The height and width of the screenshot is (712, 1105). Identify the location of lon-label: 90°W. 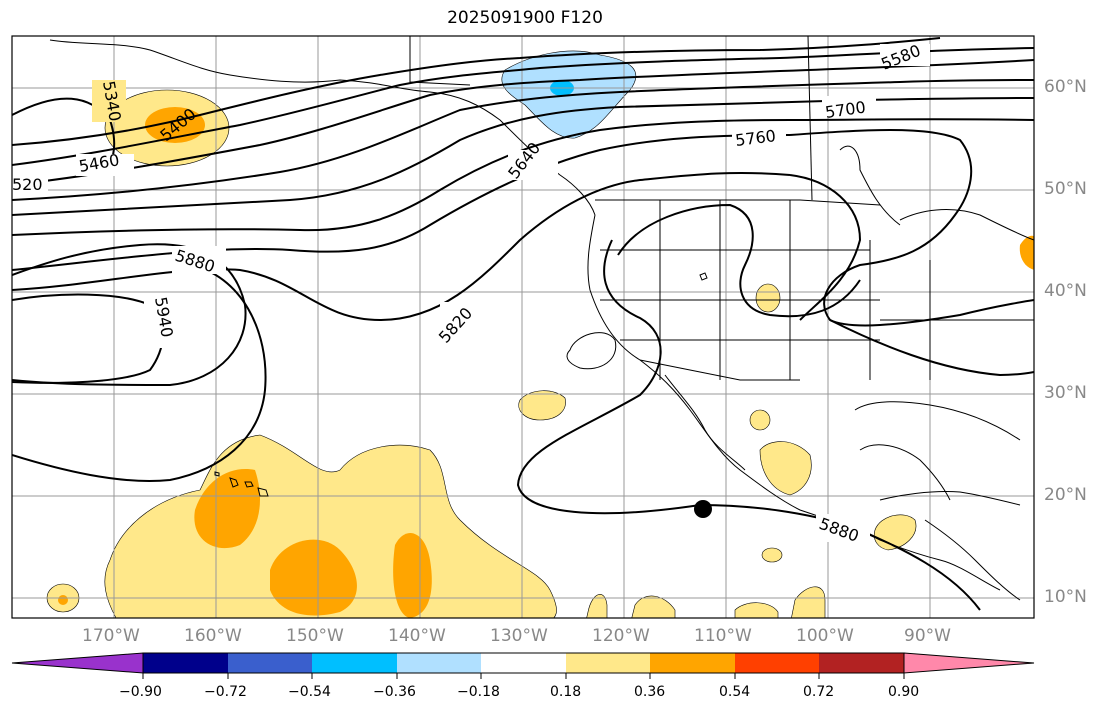
(927, 636).